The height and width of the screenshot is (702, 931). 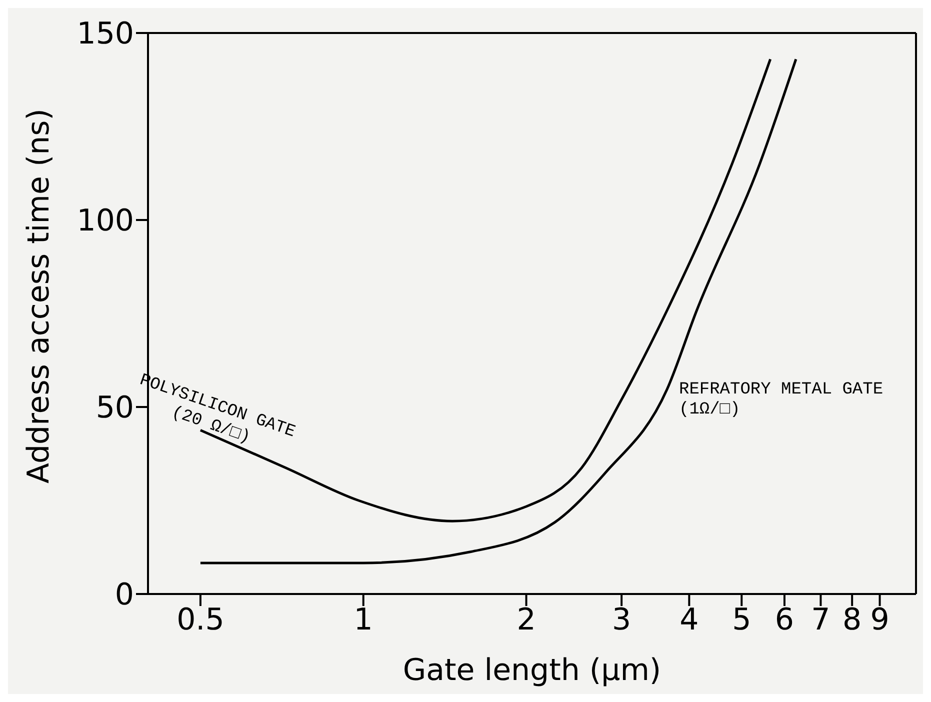 What do you see at coordinates (532, 670) in the screenshot?
I see `x-axis-title: Gate length (μm)` at bounding box center [532, 670].